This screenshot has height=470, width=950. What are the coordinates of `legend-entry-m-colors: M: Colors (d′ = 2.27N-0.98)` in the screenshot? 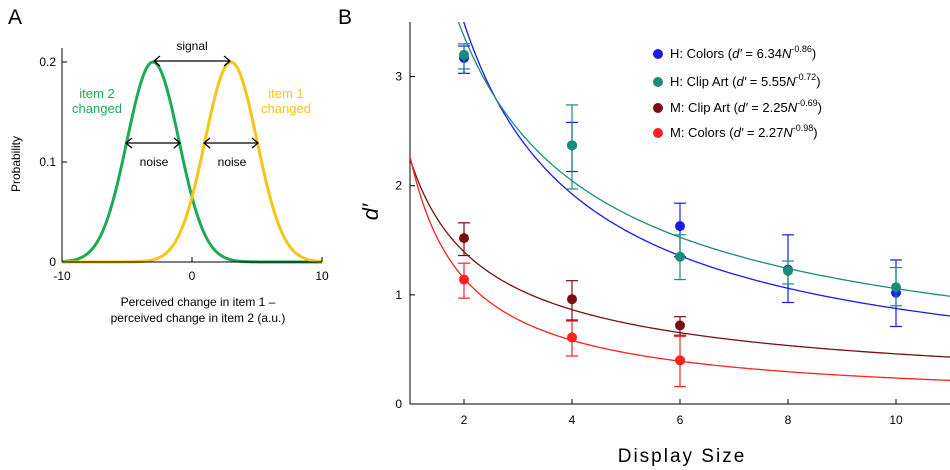 It's located at (735, 131).